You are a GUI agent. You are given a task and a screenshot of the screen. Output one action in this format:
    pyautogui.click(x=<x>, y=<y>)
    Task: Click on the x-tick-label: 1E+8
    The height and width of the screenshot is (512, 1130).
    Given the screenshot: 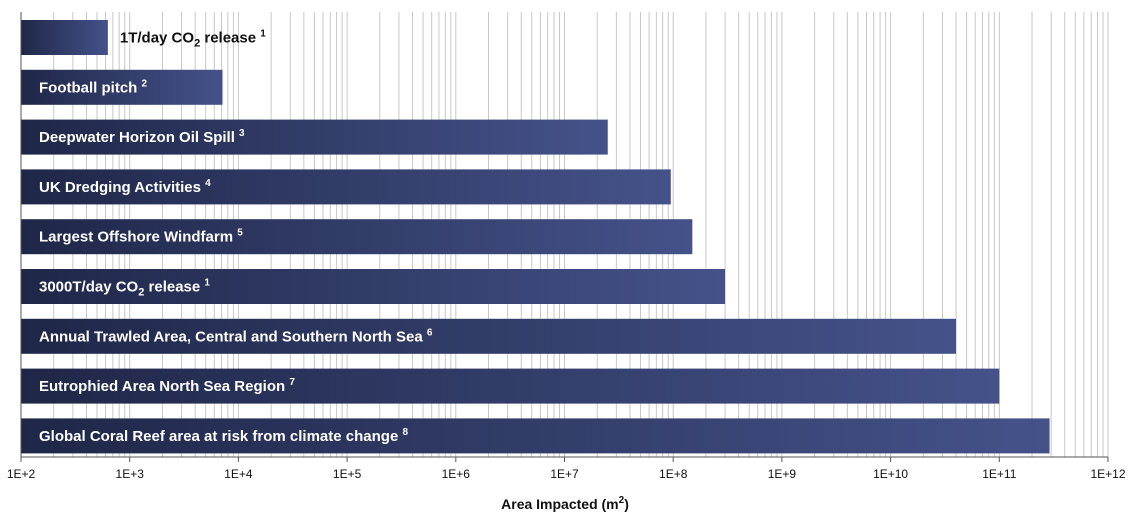 What is the action you would take?
    pyautogui.click(x=673, y=474)
    